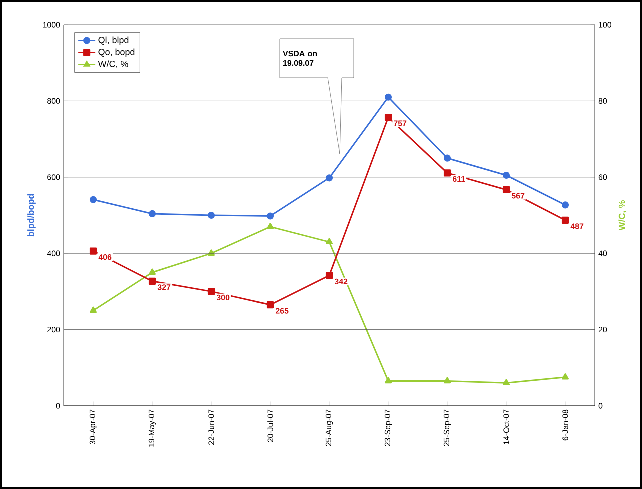 This screenshot has height=489, width=642. Describe the element at coordinates (116, 53) in the screenshot. I see `legend-label: Qo, bopd` at that location.